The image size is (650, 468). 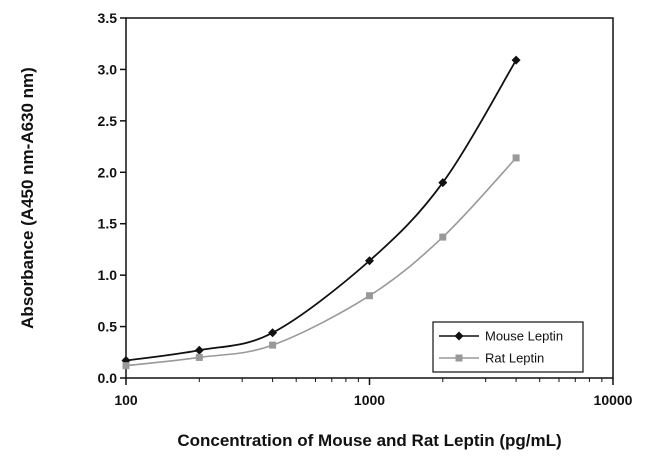 I want to click on y-tick-label: 3.5, so click(x=108, y=18).